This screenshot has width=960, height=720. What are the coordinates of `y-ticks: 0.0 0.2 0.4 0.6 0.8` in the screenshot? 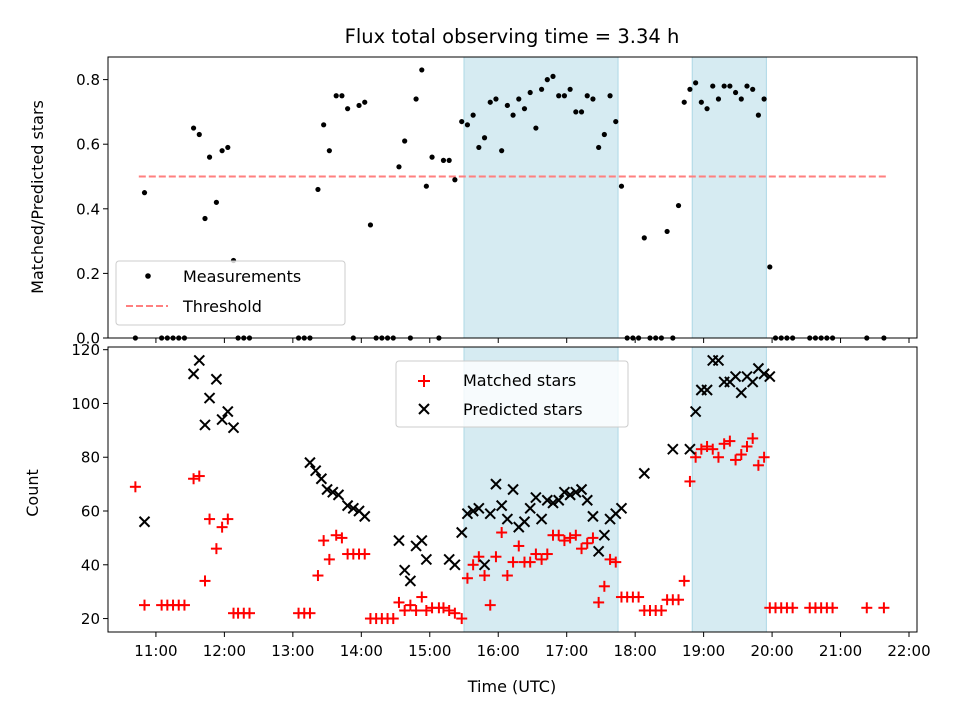 It's located at (92, 209).